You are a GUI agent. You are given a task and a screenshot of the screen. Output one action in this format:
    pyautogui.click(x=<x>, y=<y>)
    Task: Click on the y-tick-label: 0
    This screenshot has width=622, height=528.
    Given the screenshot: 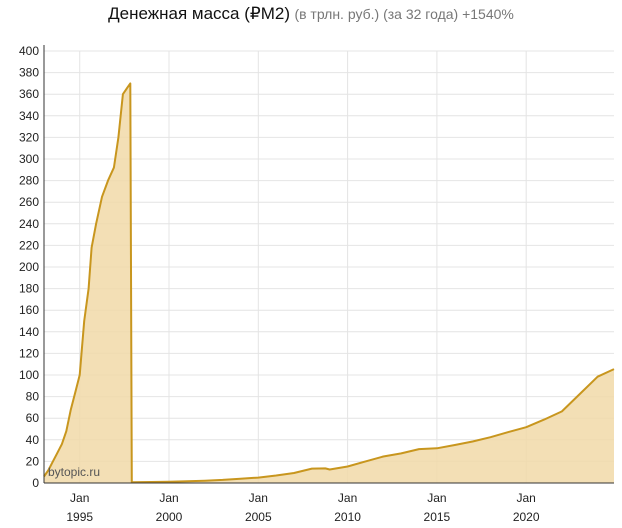 What is the action you would take?
    pyautogui.click(x=35, y=483)
    